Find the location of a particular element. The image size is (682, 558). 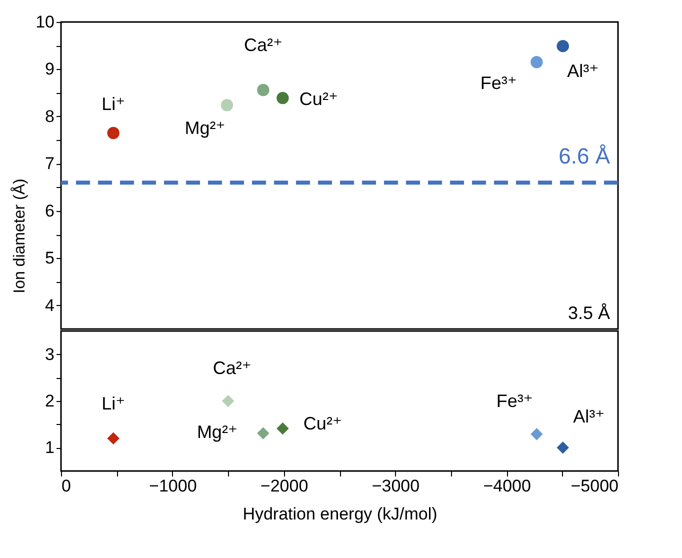

y-tick-label: 10 is located at coordinates (45, 22).